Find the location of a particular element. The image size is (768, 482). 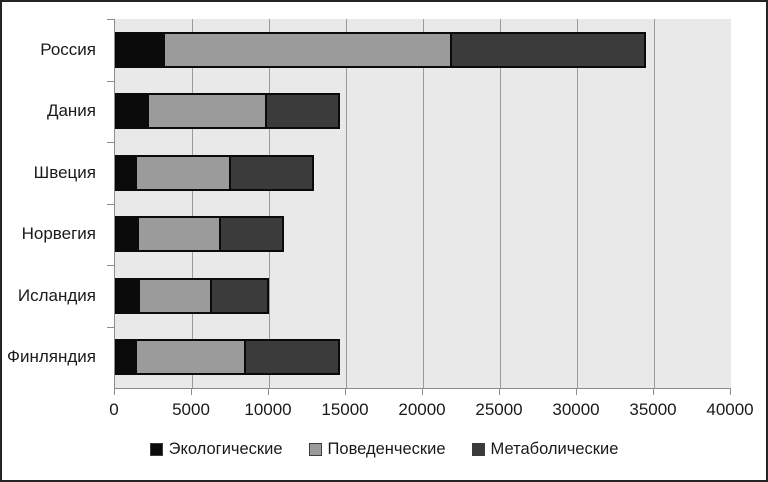

legend-label: Поведенческие is located at coordinates (386, 449).